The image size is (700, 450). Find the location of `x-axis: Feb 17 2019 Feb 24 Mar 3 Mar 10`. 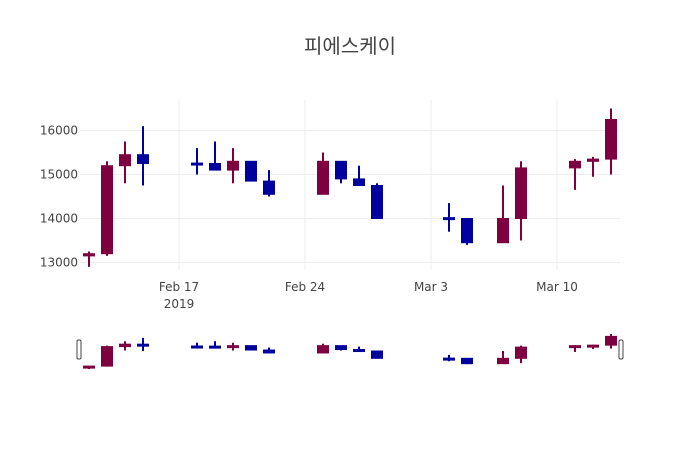

x-axis: Feb 17 2019 Feb 24 Mar 3 Mar 10 is located at coordinates (368, 295).